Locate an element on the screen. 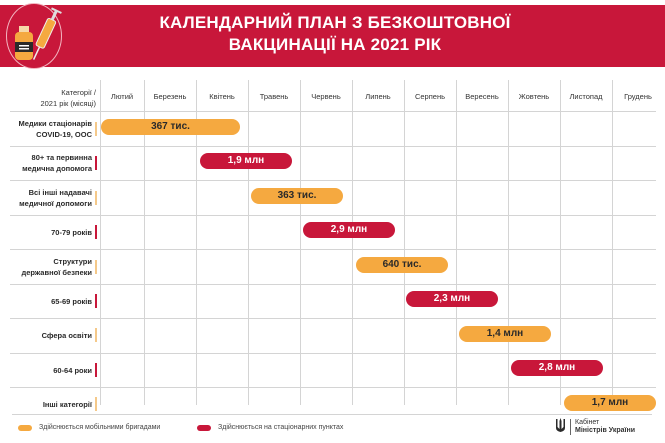  month-header: Березень is located at coordinates (170, 96).